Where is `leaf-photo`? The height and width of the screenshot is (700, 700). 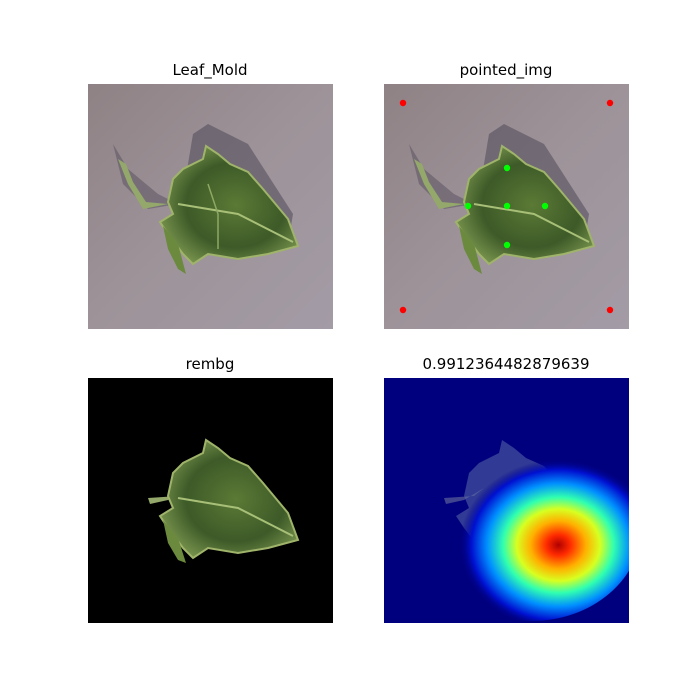
leaf-photo is located at coordinates (210, 206).